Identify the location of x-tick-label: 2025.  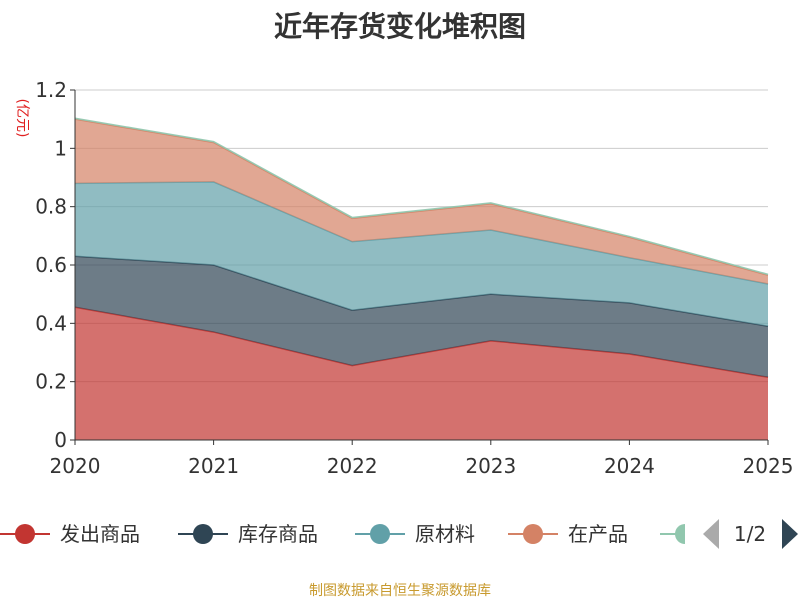
(768, 466).